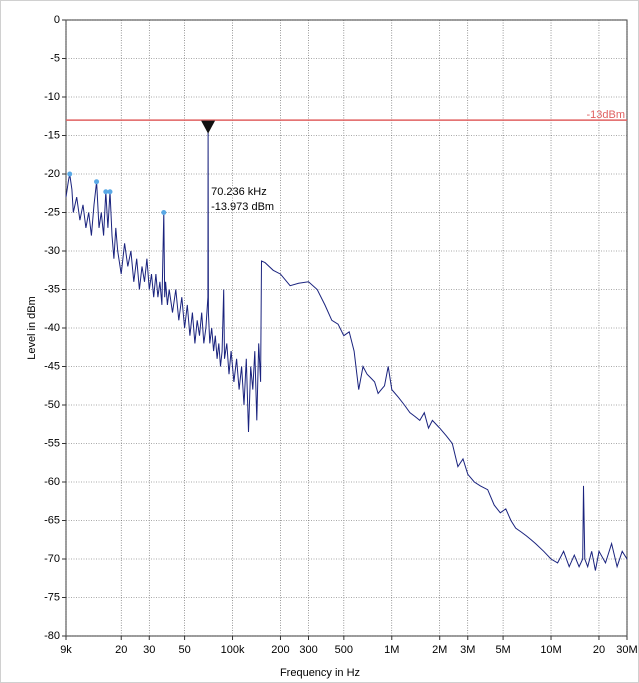 This screenshot has height=683, width=639. Describe the element at coordinates (467, 650) in the screenshot. I see `x-tick-label: 3M` at that location.